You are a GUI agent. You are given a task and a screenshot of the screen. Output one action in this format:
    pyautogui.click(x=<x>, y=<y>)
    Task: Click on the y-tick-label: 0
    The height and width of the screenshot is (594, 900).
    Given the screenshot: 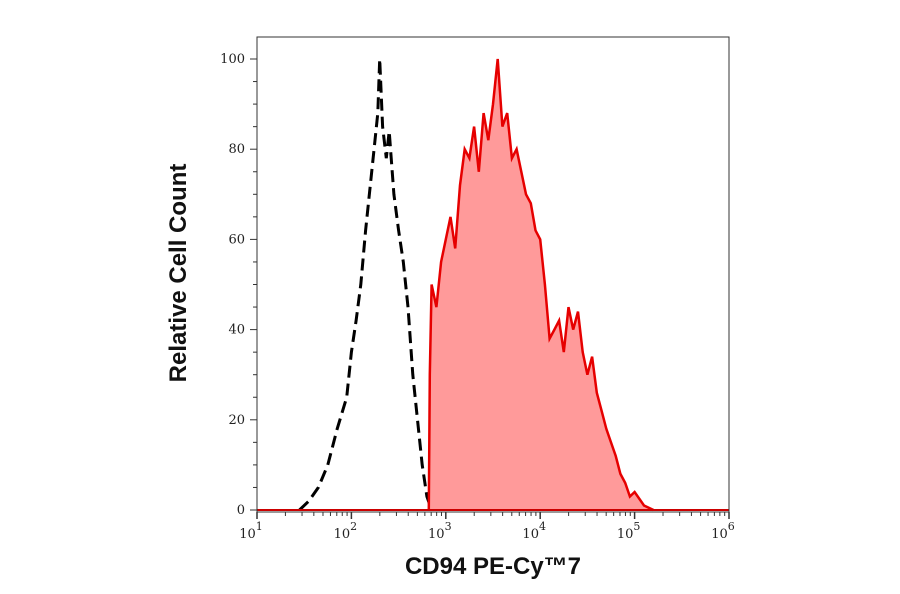 What is the action you would take?
    pyautogui.click(x=241, y=510)
    